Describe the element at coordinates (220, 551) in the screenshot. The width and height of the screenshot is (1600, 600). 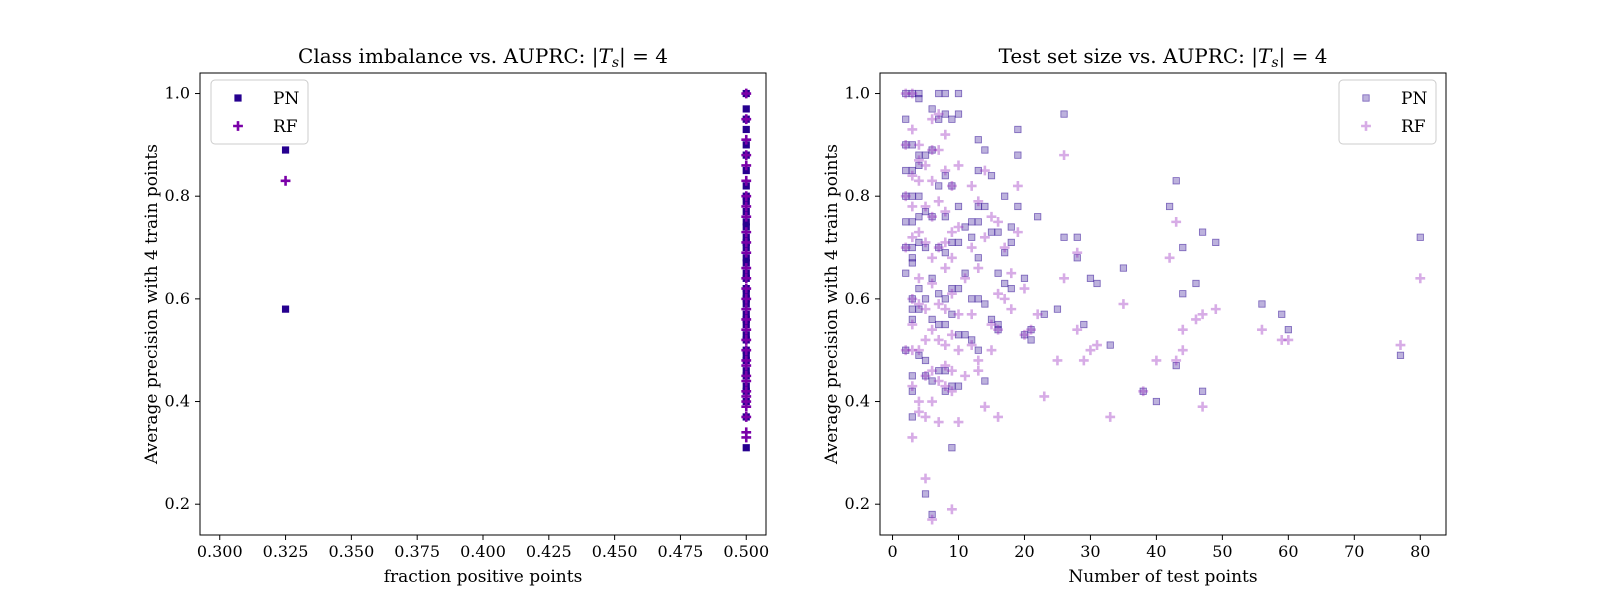
I see `left-x-tick-label: 0.300` at that location.